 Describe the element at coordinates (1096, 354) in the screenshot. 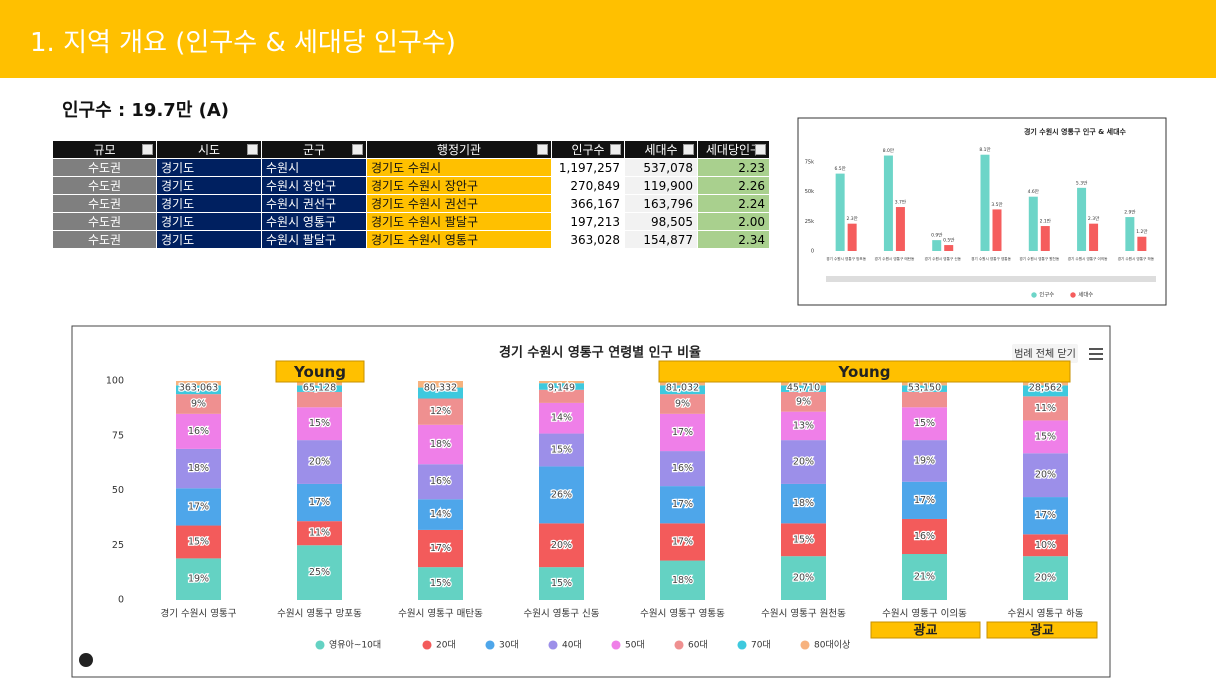

I see `menu-icon` at that location.